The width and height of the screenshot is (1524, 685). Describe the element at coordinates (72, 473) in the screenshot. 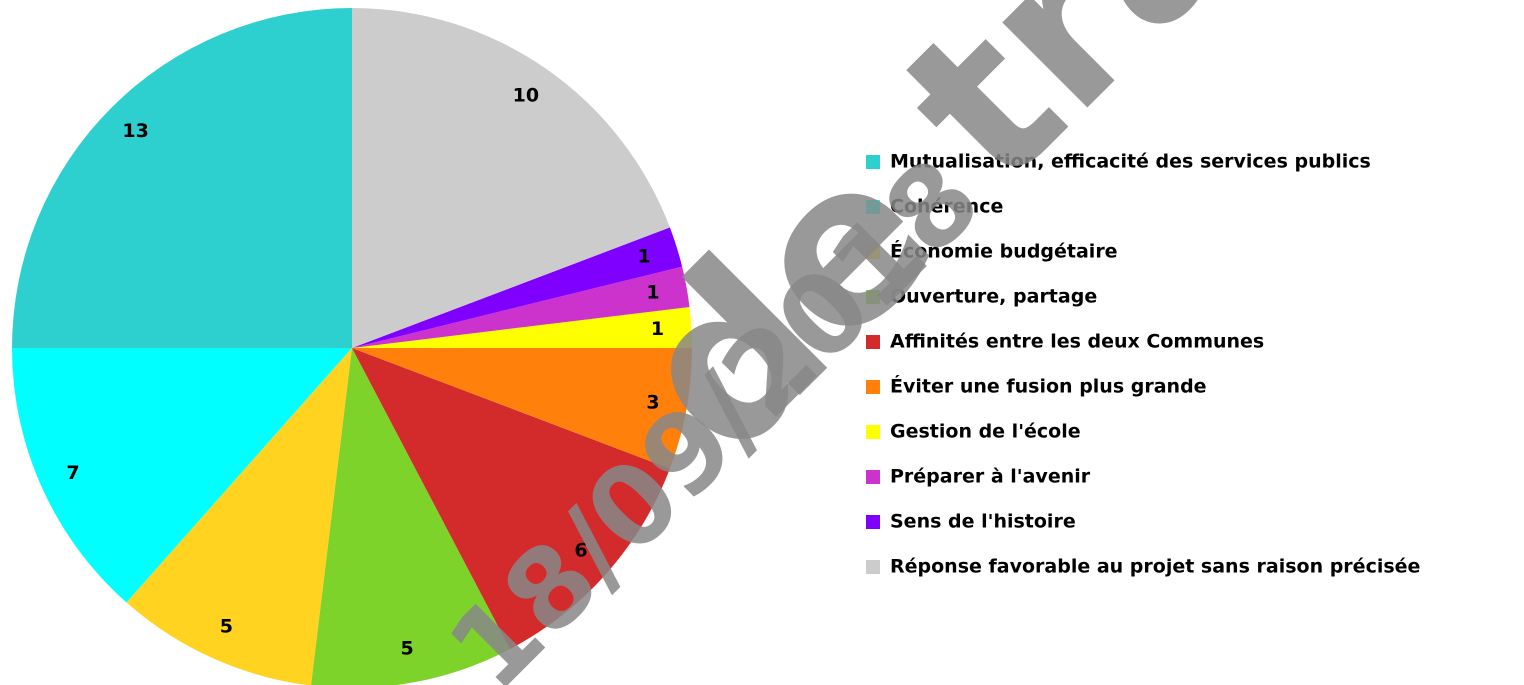

I see `data-label: 7` at that location.